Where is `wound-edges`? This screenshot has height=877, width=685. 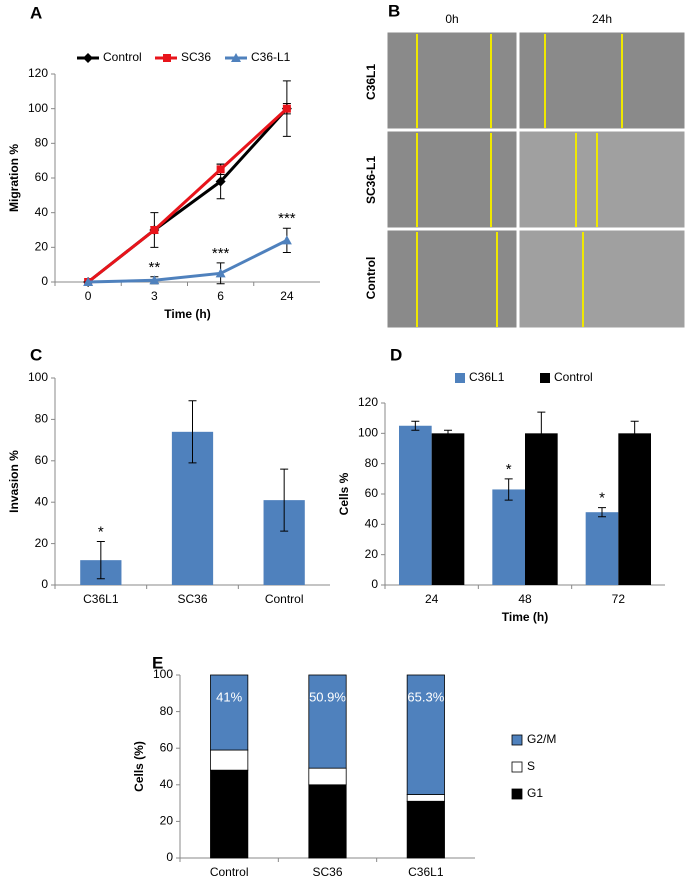 wound-edges is located at coordinates (519, 180).